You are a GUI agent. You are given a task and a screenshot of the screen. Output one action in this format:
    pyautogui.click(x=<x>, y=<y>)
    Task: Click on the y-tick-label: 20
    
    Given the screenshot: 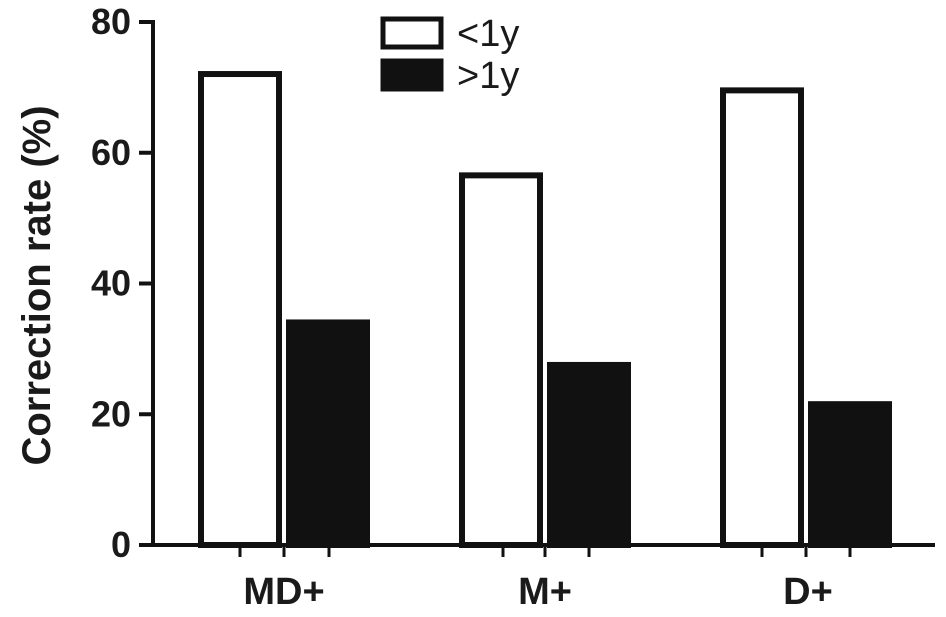 What is the action you would take?
    pyautogui.click(x=111, y=413)
    